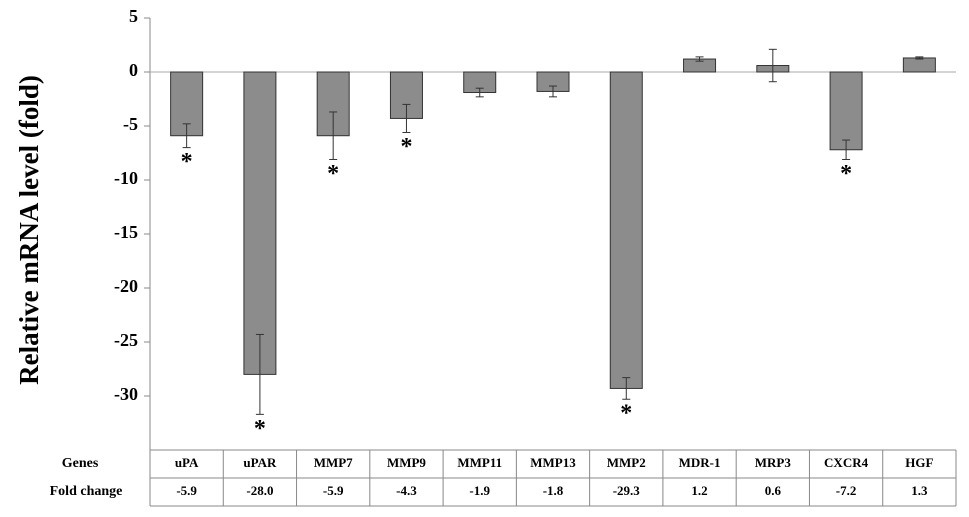 The height and width of the screenshot is (517, 969). What do you see at coordinates (919, 490) in the screenshot?
I see `value-label: 1.3` at bounding box center [919, 490].